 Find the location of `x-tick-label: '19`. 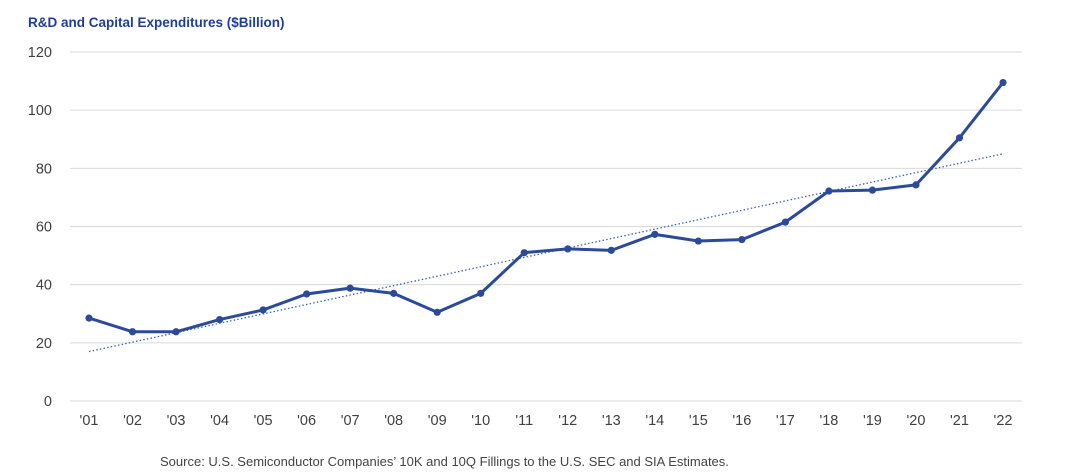

x-tick-label: '19 is located at coordinates (872, 421).